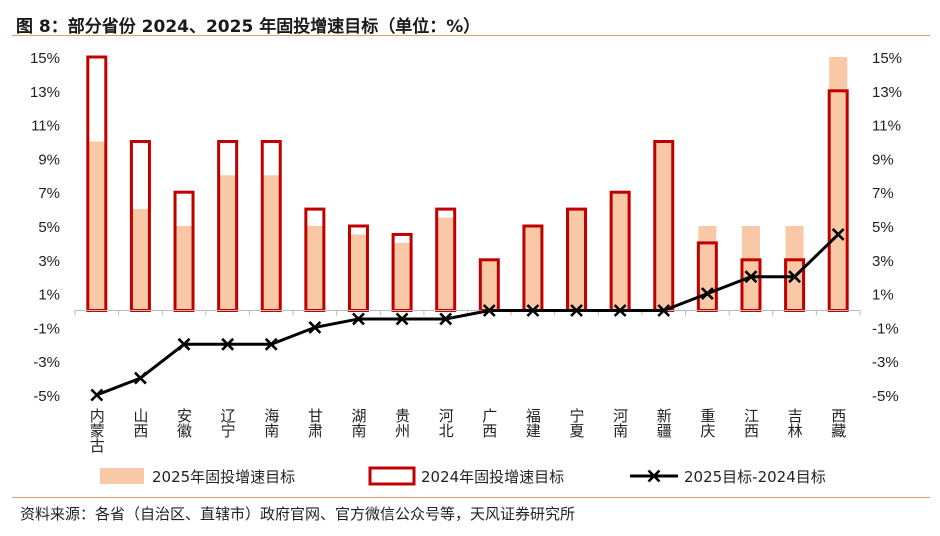 The height and width of the screenshot is (536, 940). What do you see at coordinates (751, 423) in the screenshot?
I see `x-label-江西: 江西` at bounding box center [751, 423].